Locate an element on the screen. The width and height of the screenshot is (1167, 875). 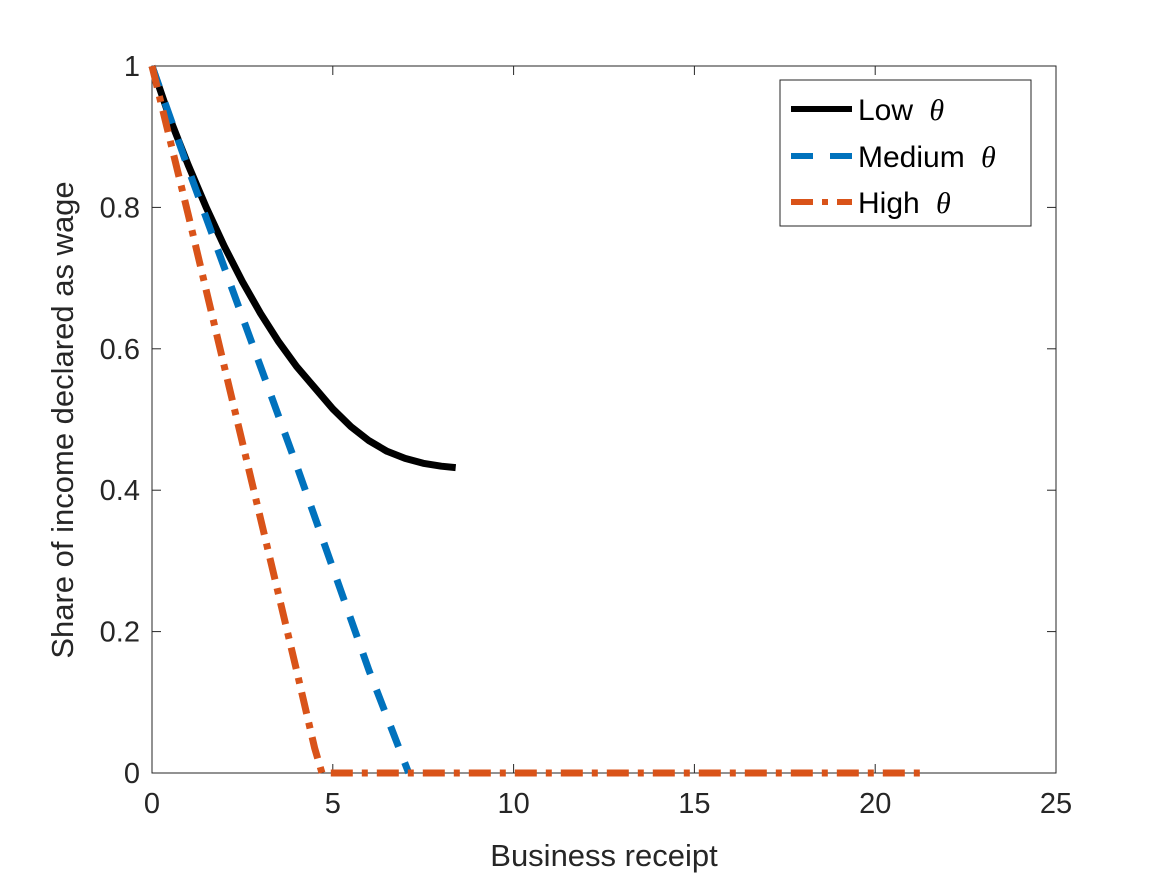
x-tick-label: 20 is located at coordinates (875, 804).